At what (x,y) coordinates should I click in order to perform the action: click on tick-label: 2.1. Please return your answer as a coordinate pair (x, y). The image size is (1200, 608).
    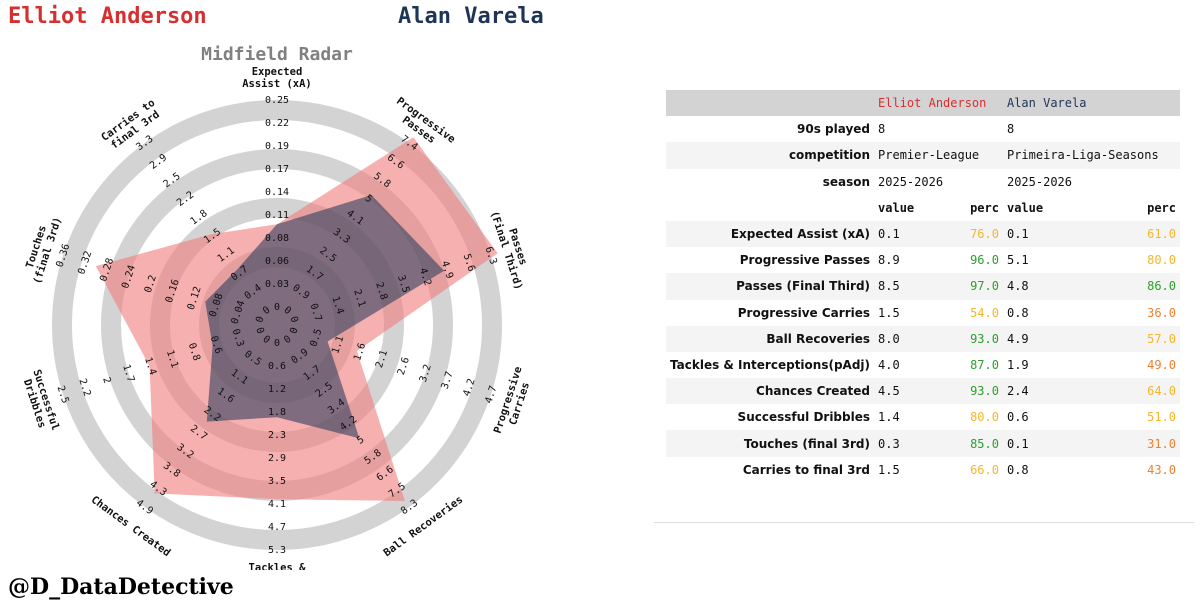
    Looking at the image, I should click on (382, 359).